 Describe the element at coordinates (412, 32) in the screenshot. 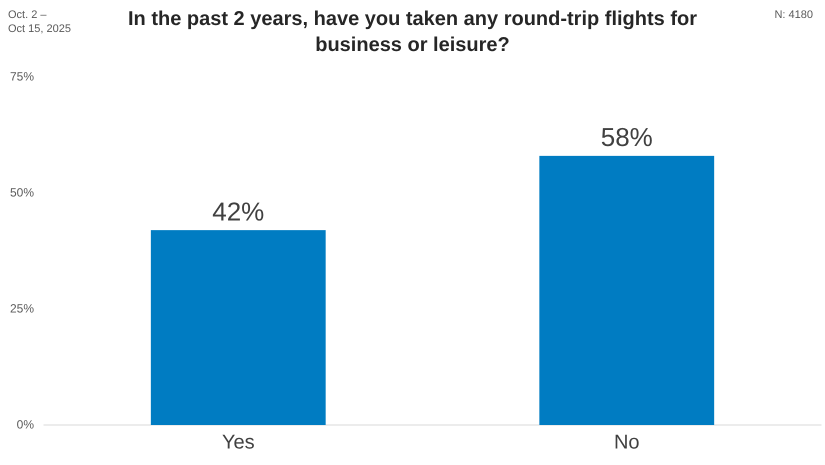

I see `chart-title: In the past 2 years, have you taken any round-trip flights for business or leisure?` at that location.